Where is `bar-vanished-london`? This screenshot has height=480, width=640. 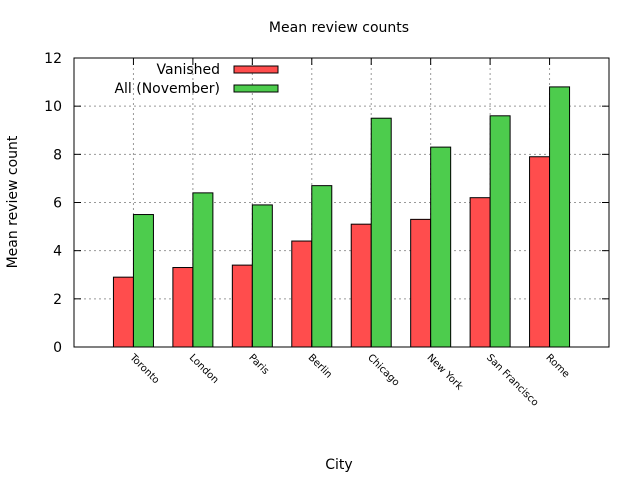
bar-vanished-london is located at coordinates (183, 307).